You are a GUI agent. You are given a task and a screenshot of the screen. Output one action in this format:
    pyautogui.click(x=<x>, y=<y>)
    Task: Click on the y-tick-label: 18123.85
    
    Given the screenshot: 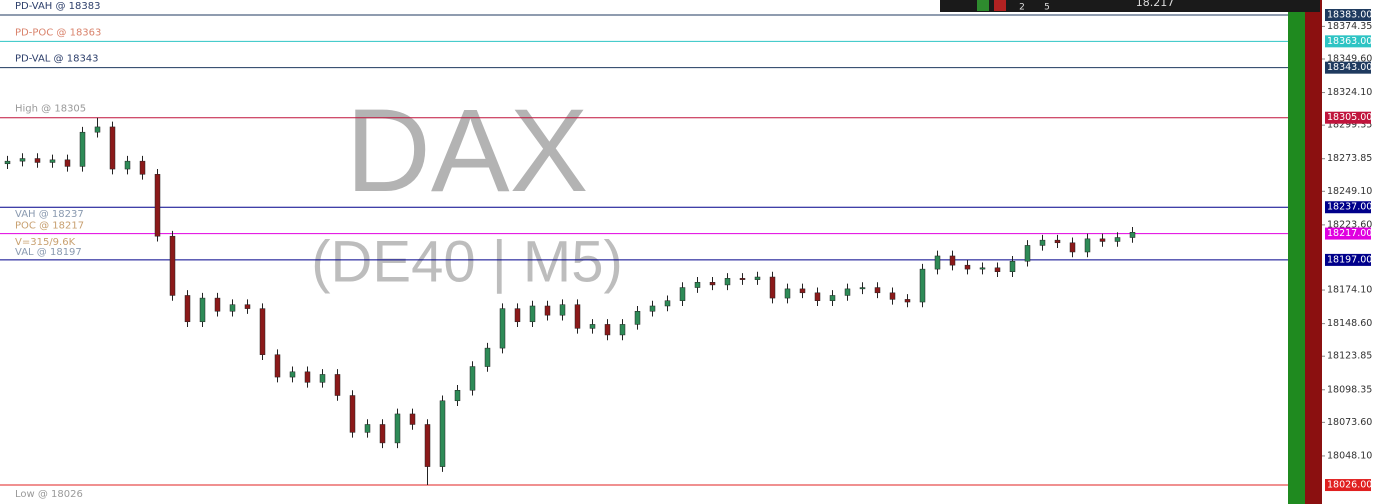 What is the action you would take?
    pyautogui.click(x=1349, y=356)
    